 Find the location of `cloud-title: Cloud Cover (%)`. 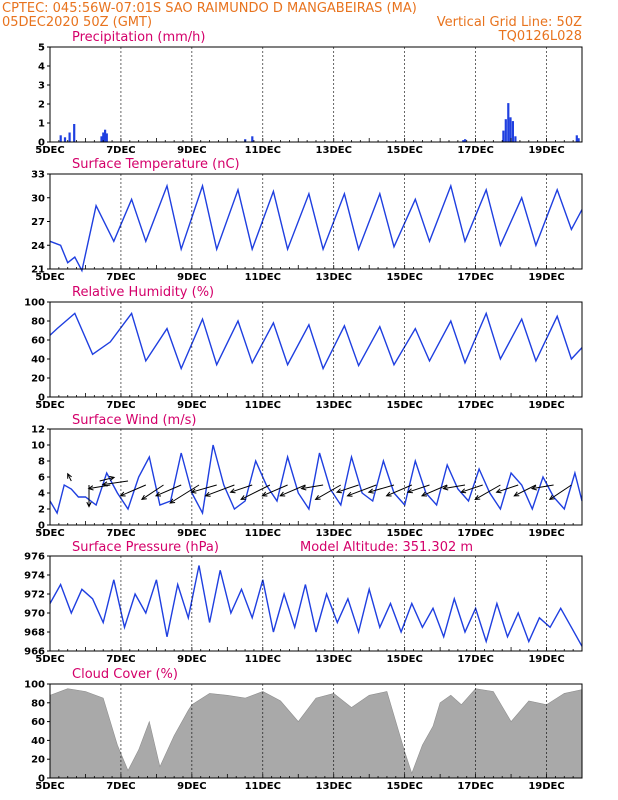

cloud-title: Cloud Cover (%) is located at coordinates (125, 674).